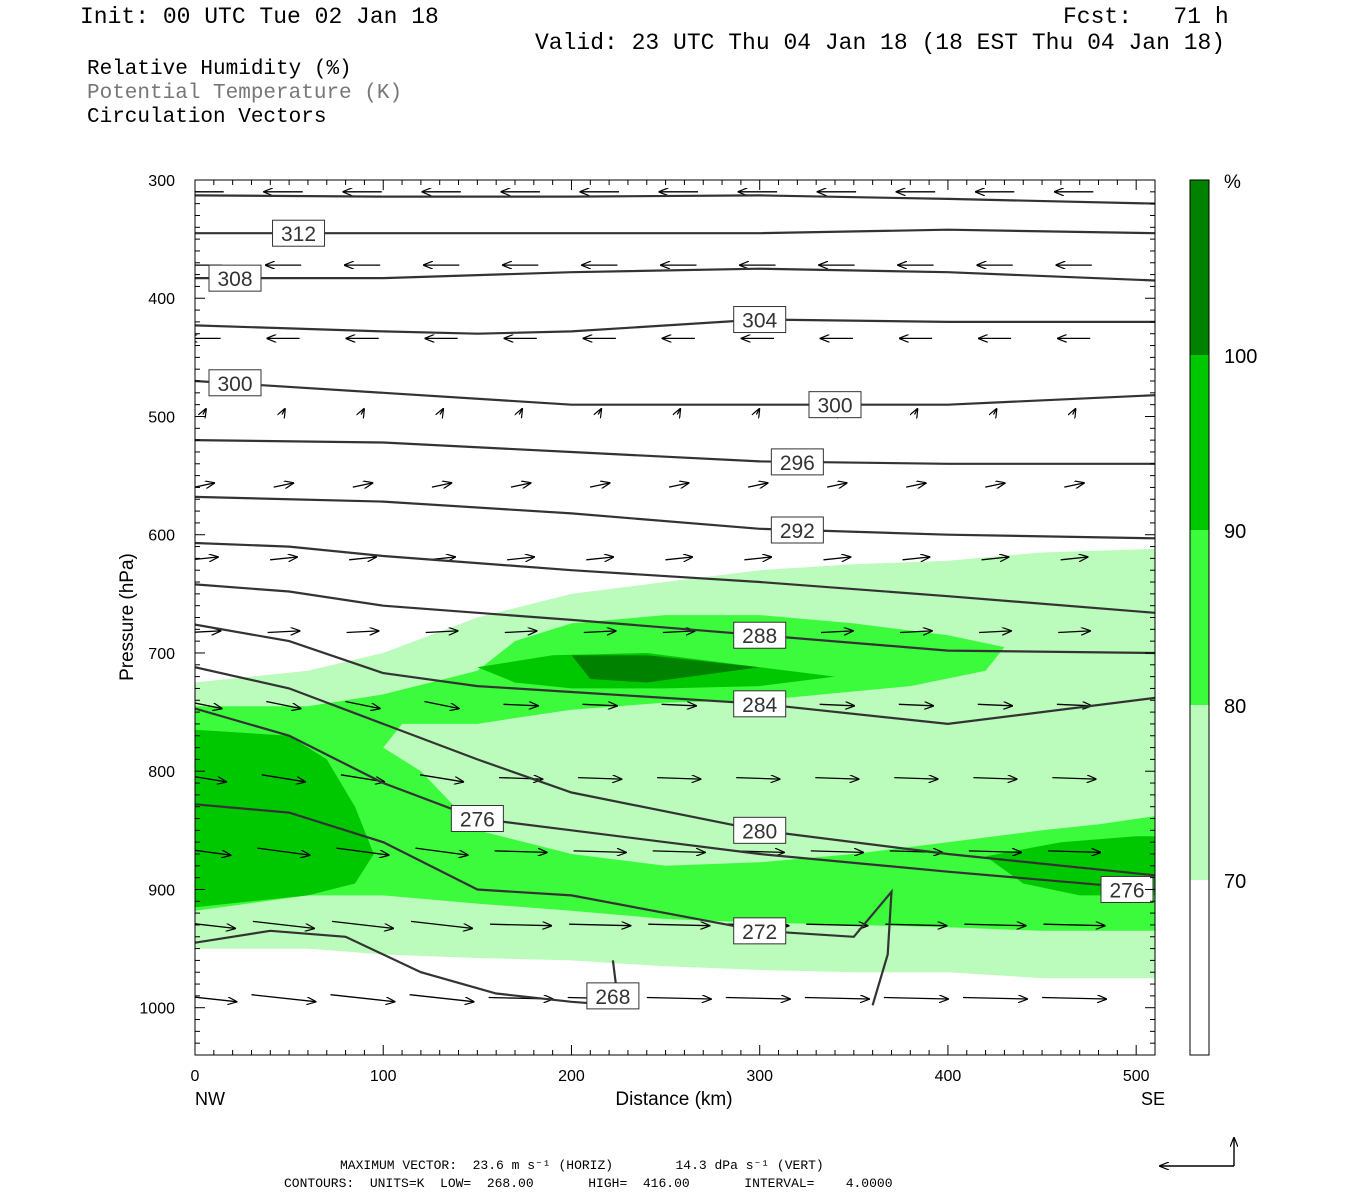  I want to click on svg-text: 296, so click(797, 463).